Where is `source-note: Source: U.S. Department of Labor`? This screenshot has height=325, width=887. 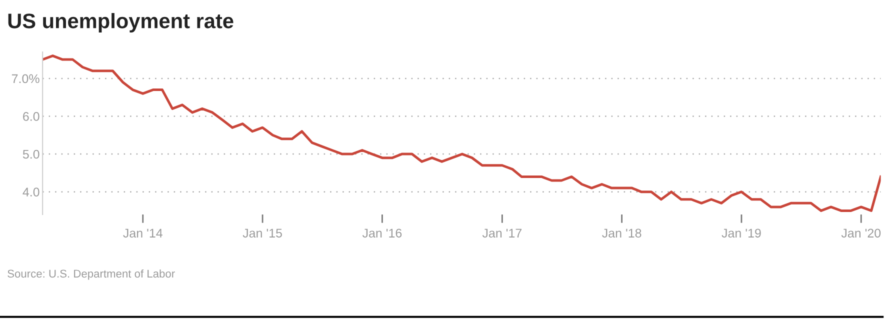
source-note: Source: U.S. Department of Labor is located at coordinates (91, 274).